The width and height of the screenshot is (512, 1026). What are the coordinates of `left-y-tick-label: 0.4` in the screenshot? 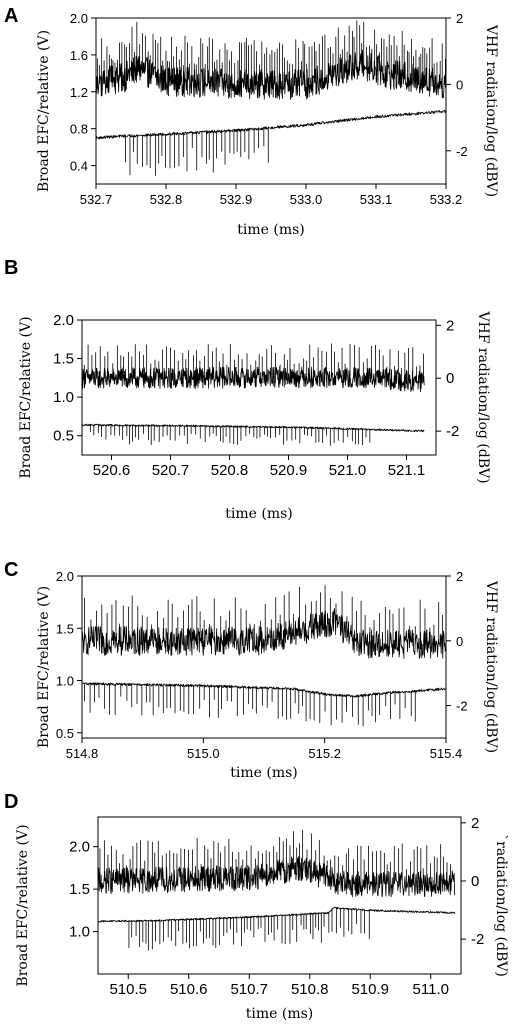 It's located at (79, 166).